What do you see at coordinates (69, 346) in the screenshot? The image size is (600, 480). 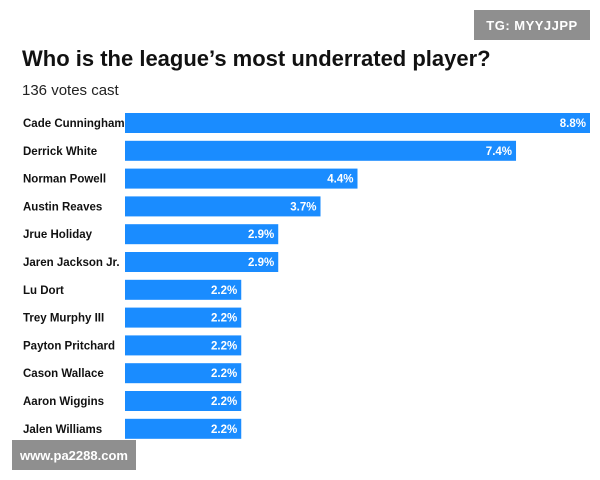 I see `category-label: Payton Pritchard` at bounding box center [69, 346].